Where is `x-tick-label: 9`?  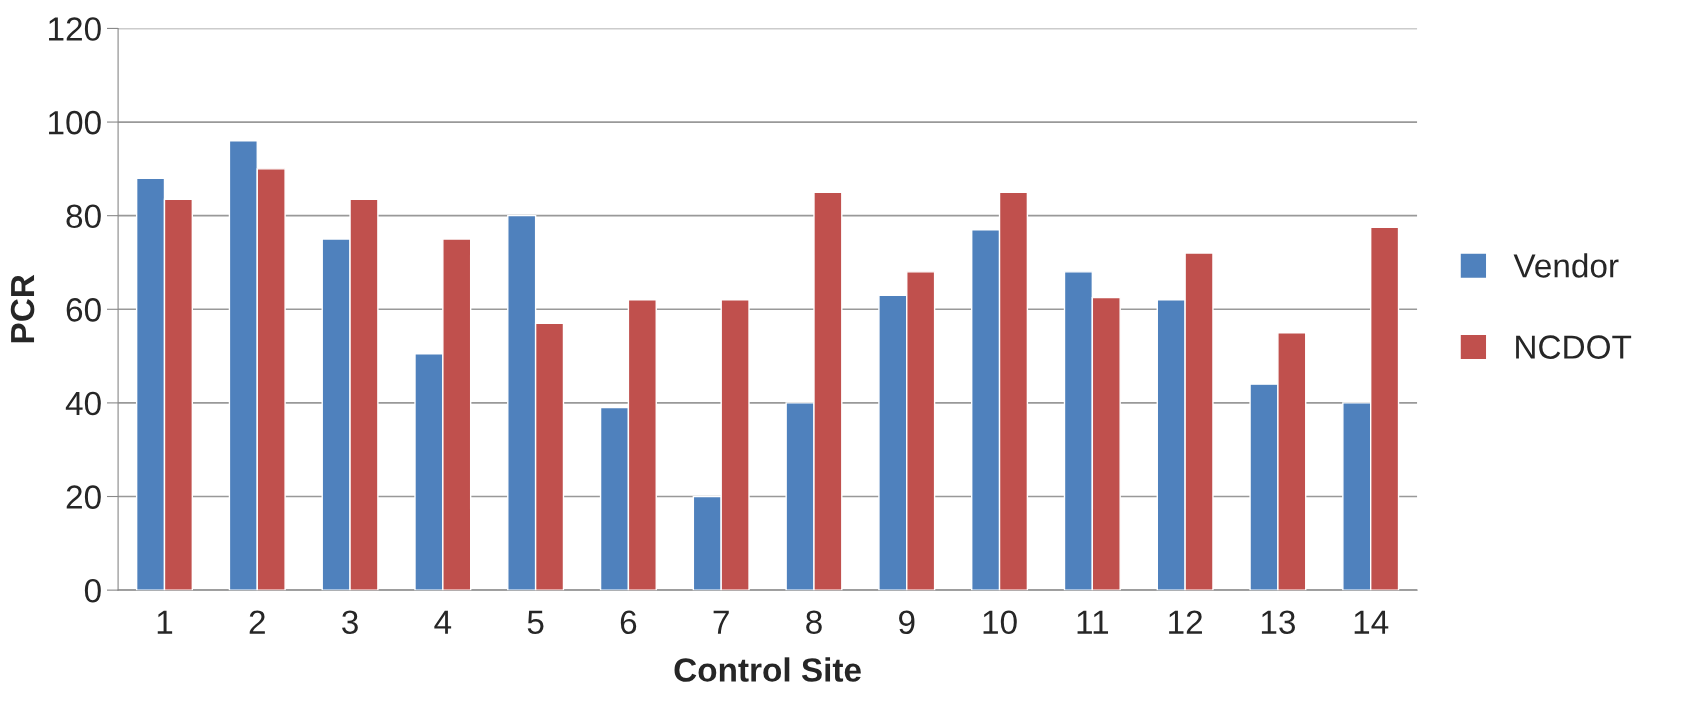
x-tick-label: 9 is located at coordinates (907, 622).